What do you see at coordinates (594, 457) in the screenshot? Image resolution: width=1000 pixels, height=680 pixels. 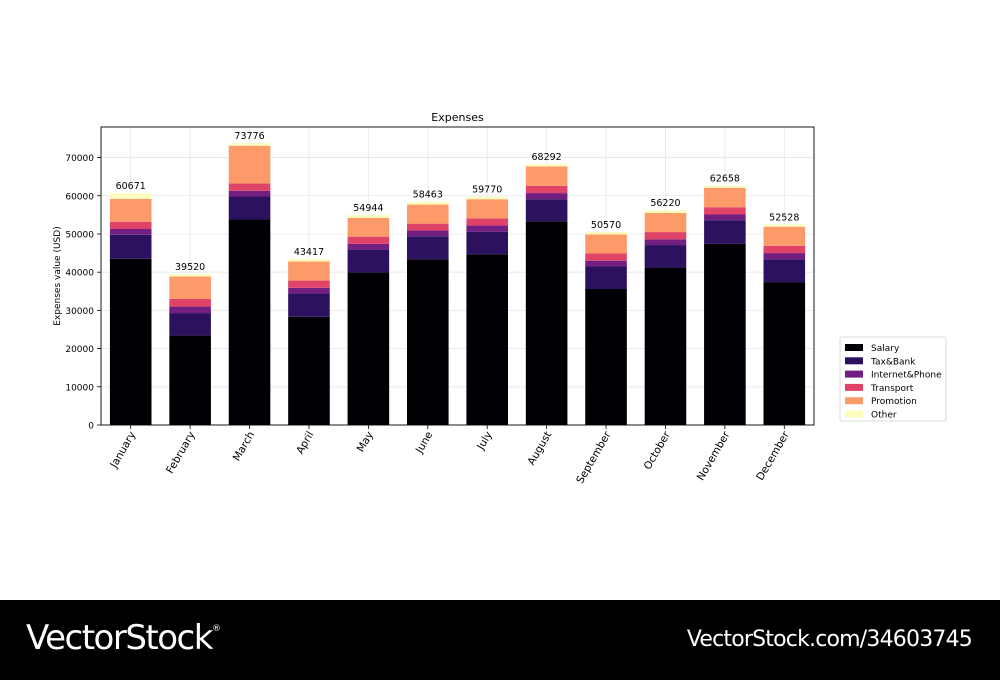 I see `x-tick-label: September` at bounding box center [594, 457].